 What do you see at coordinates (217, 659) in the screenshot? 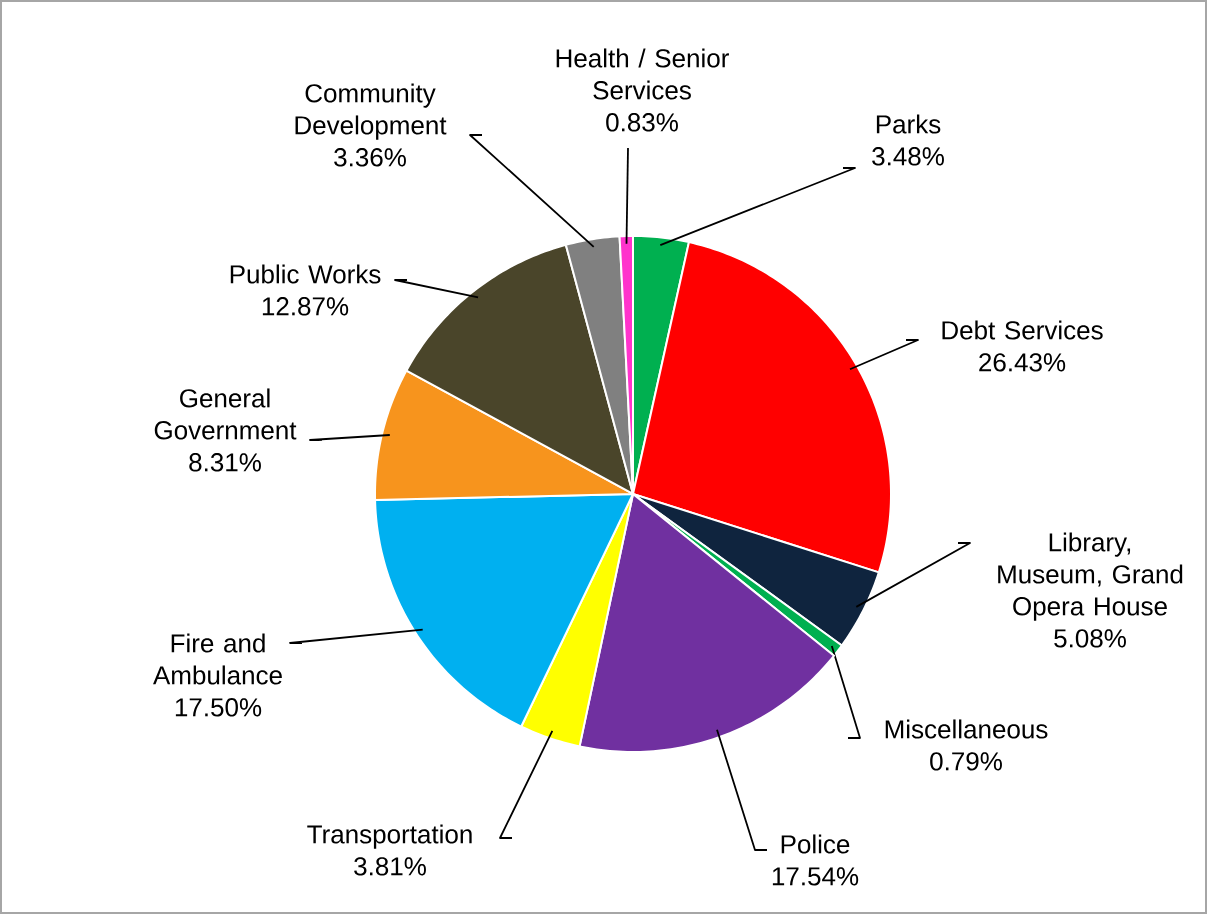
I see `slice-label: Fire and Ambulance` at bounding box center [217, 659].